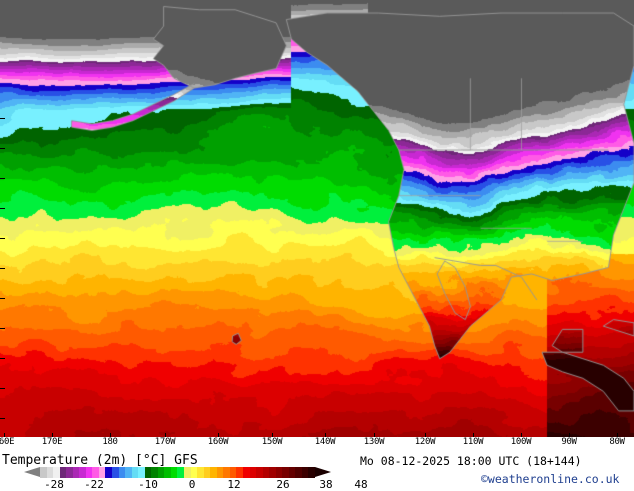 This screenshot has height=491, width=634. What do you see at coordinates (218, 442) in the screenshot?
I see `lon-label: 160W` at bounding box center [218, 442].